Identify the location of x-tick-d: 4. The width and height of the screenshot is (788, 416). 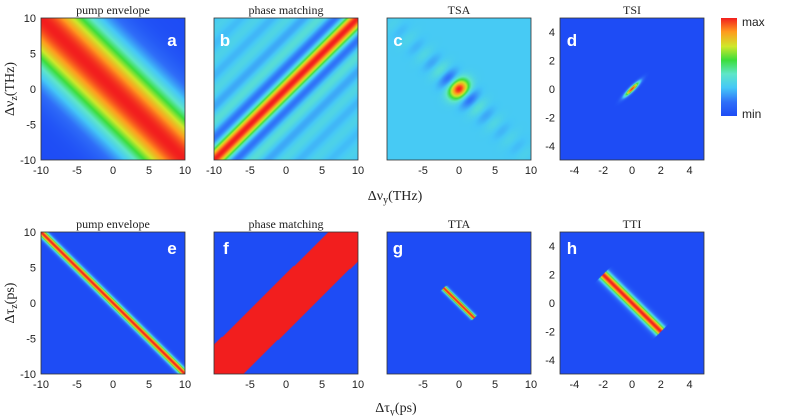
(690, 171).